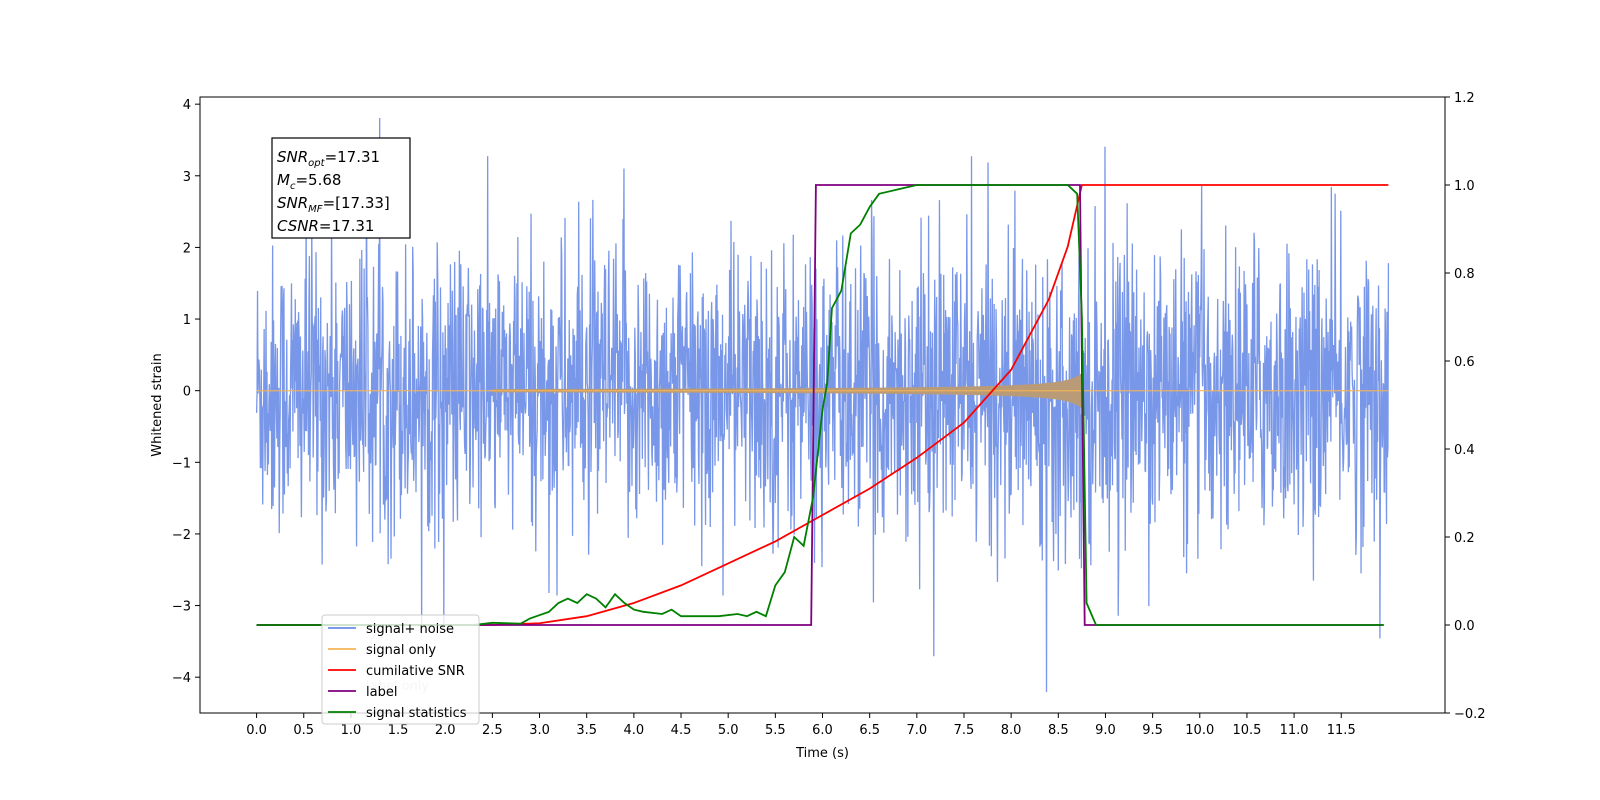  What do you see at coordinates (333, 204) in the screenshot?
I see `snr-mf-text: SNRMF=[17.33]` at bounding box center [333, 204].